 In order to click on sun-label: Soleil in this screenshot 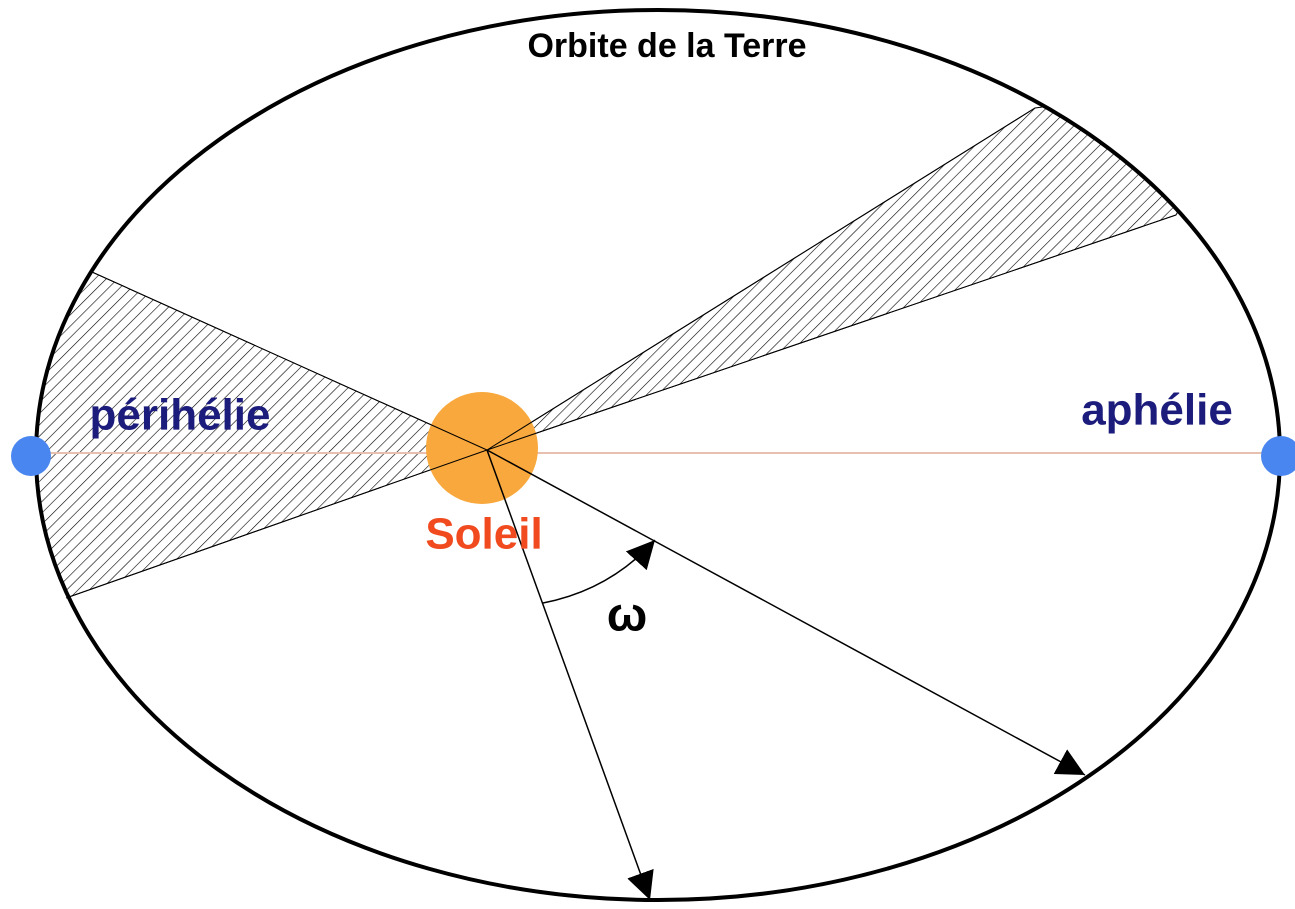, I will do `click(483, 534)`.